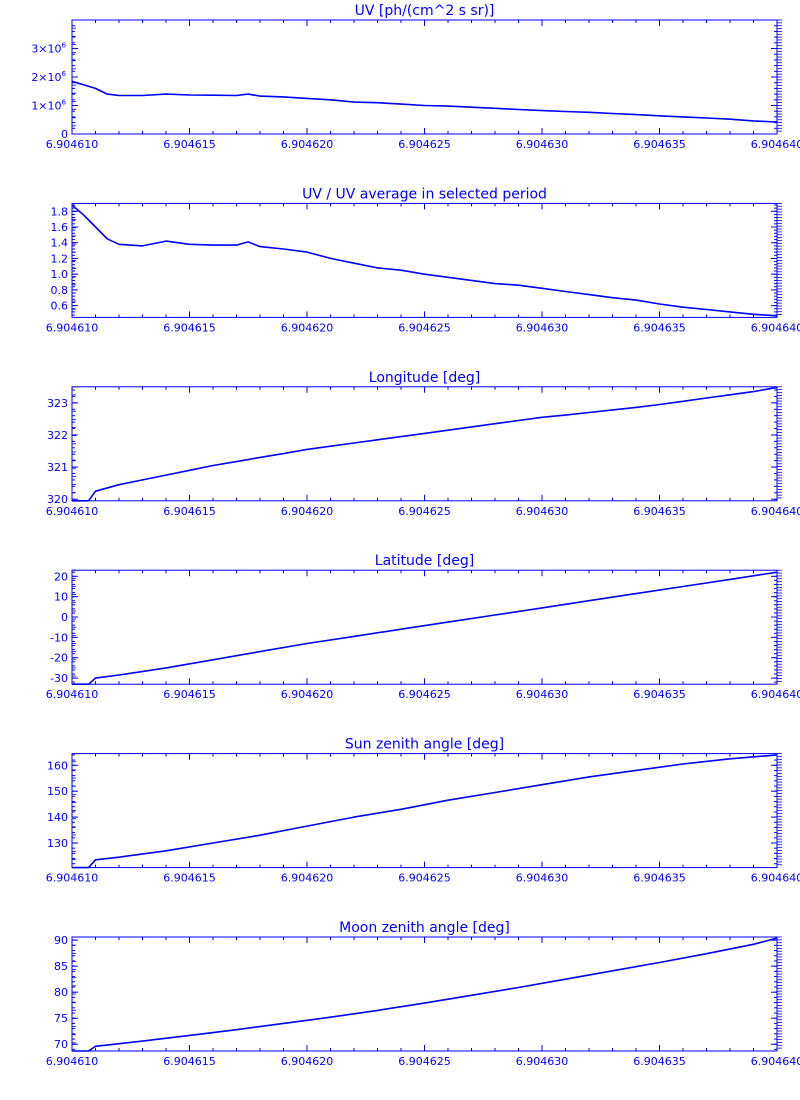  Describe the element at coordinates (57, 403) in the screenshot. I see `y-tick-label: 323` at that location.